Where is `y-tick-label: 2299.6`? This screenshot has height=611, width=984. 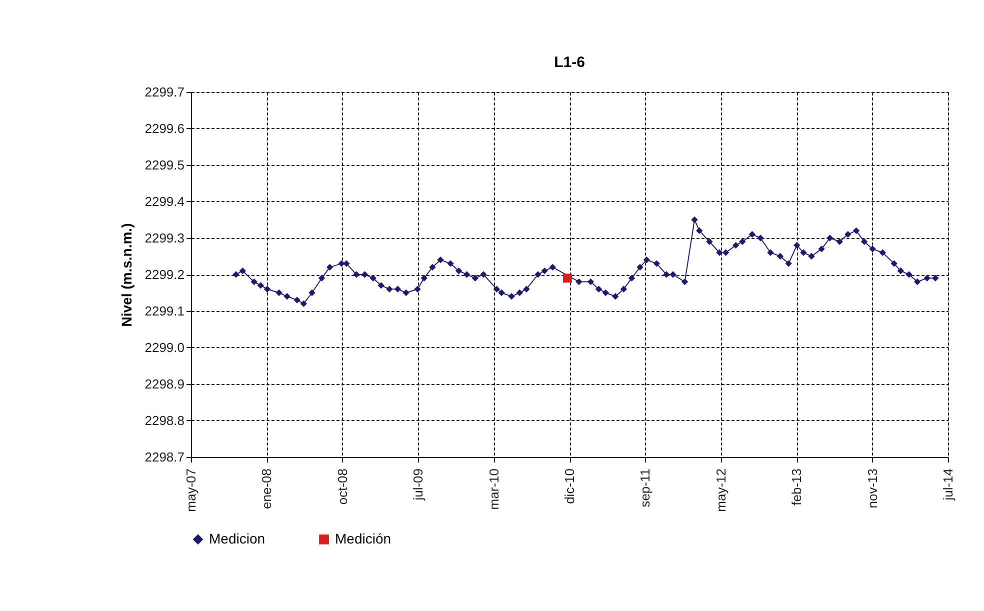 y-tick-label: 2299.6 is located at coordinates (164, 128).